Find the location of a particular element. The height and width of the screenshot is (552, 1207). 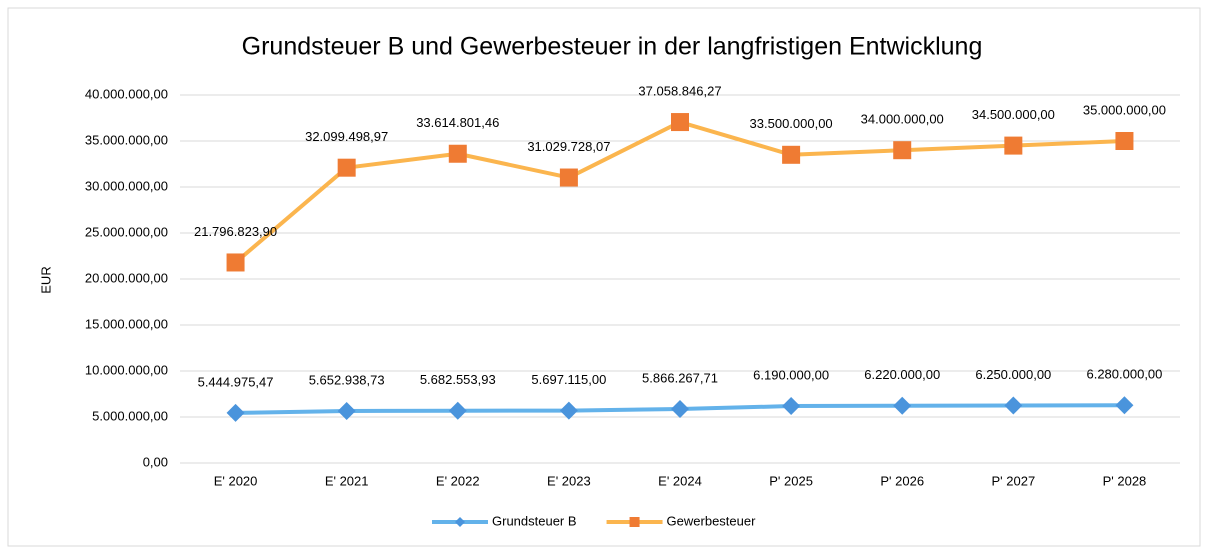

y-tick-label: 15.000.000,00 is located at coordinates (126, 323).